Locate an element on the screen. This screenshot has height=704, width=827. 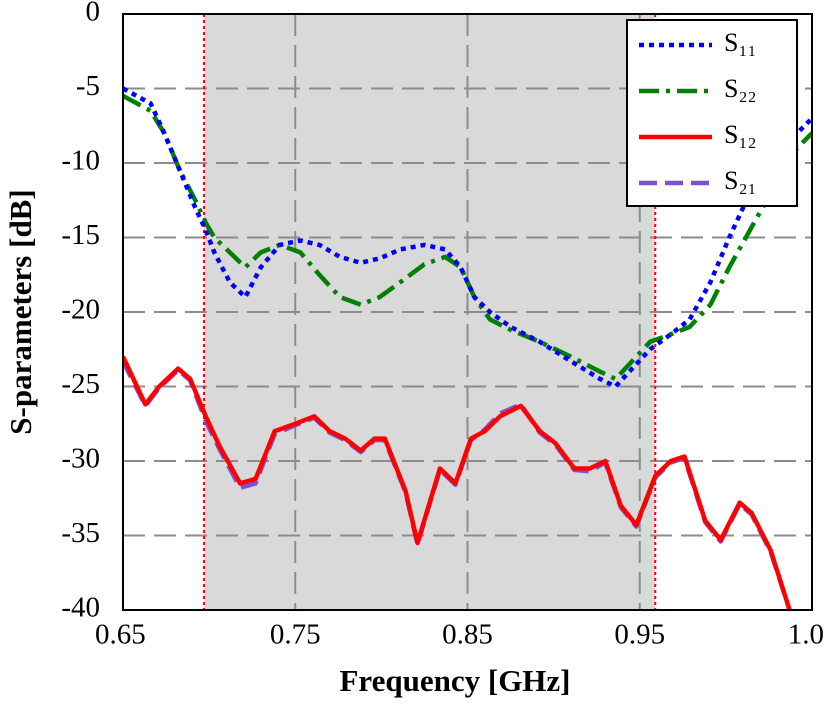
y-tick-label: -20 is located at coordinates (80, 310).